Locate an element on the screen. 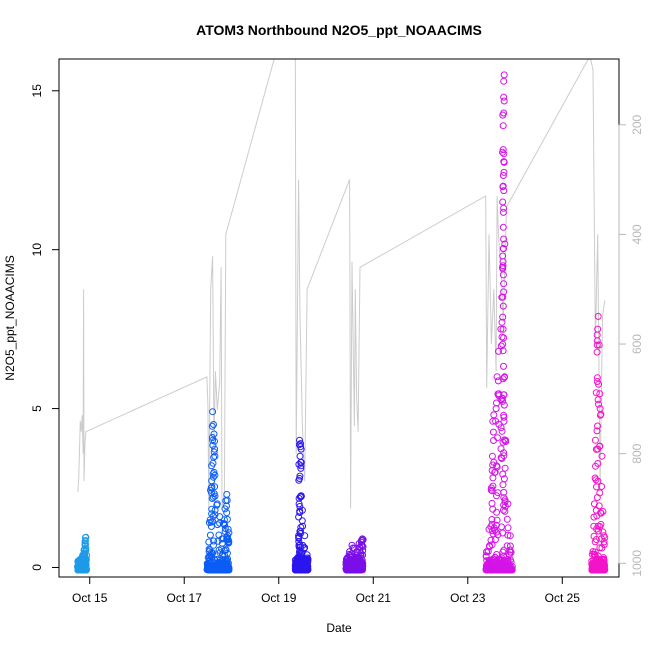  y2-tick-label: 400 is located at coordinates (637, 234).